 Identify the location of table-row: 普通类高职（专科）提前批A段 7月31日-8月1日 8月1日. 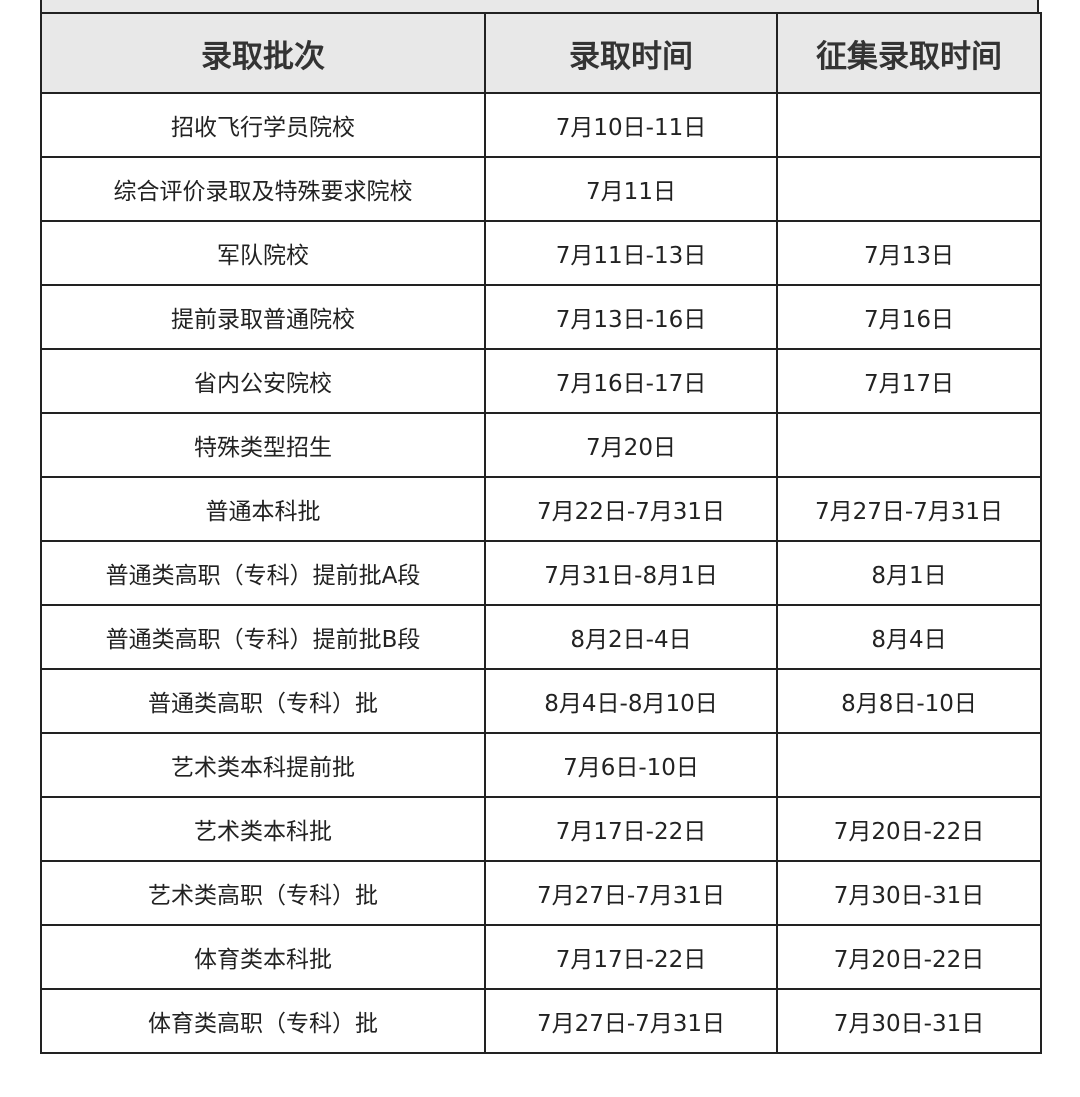
(541, 573).